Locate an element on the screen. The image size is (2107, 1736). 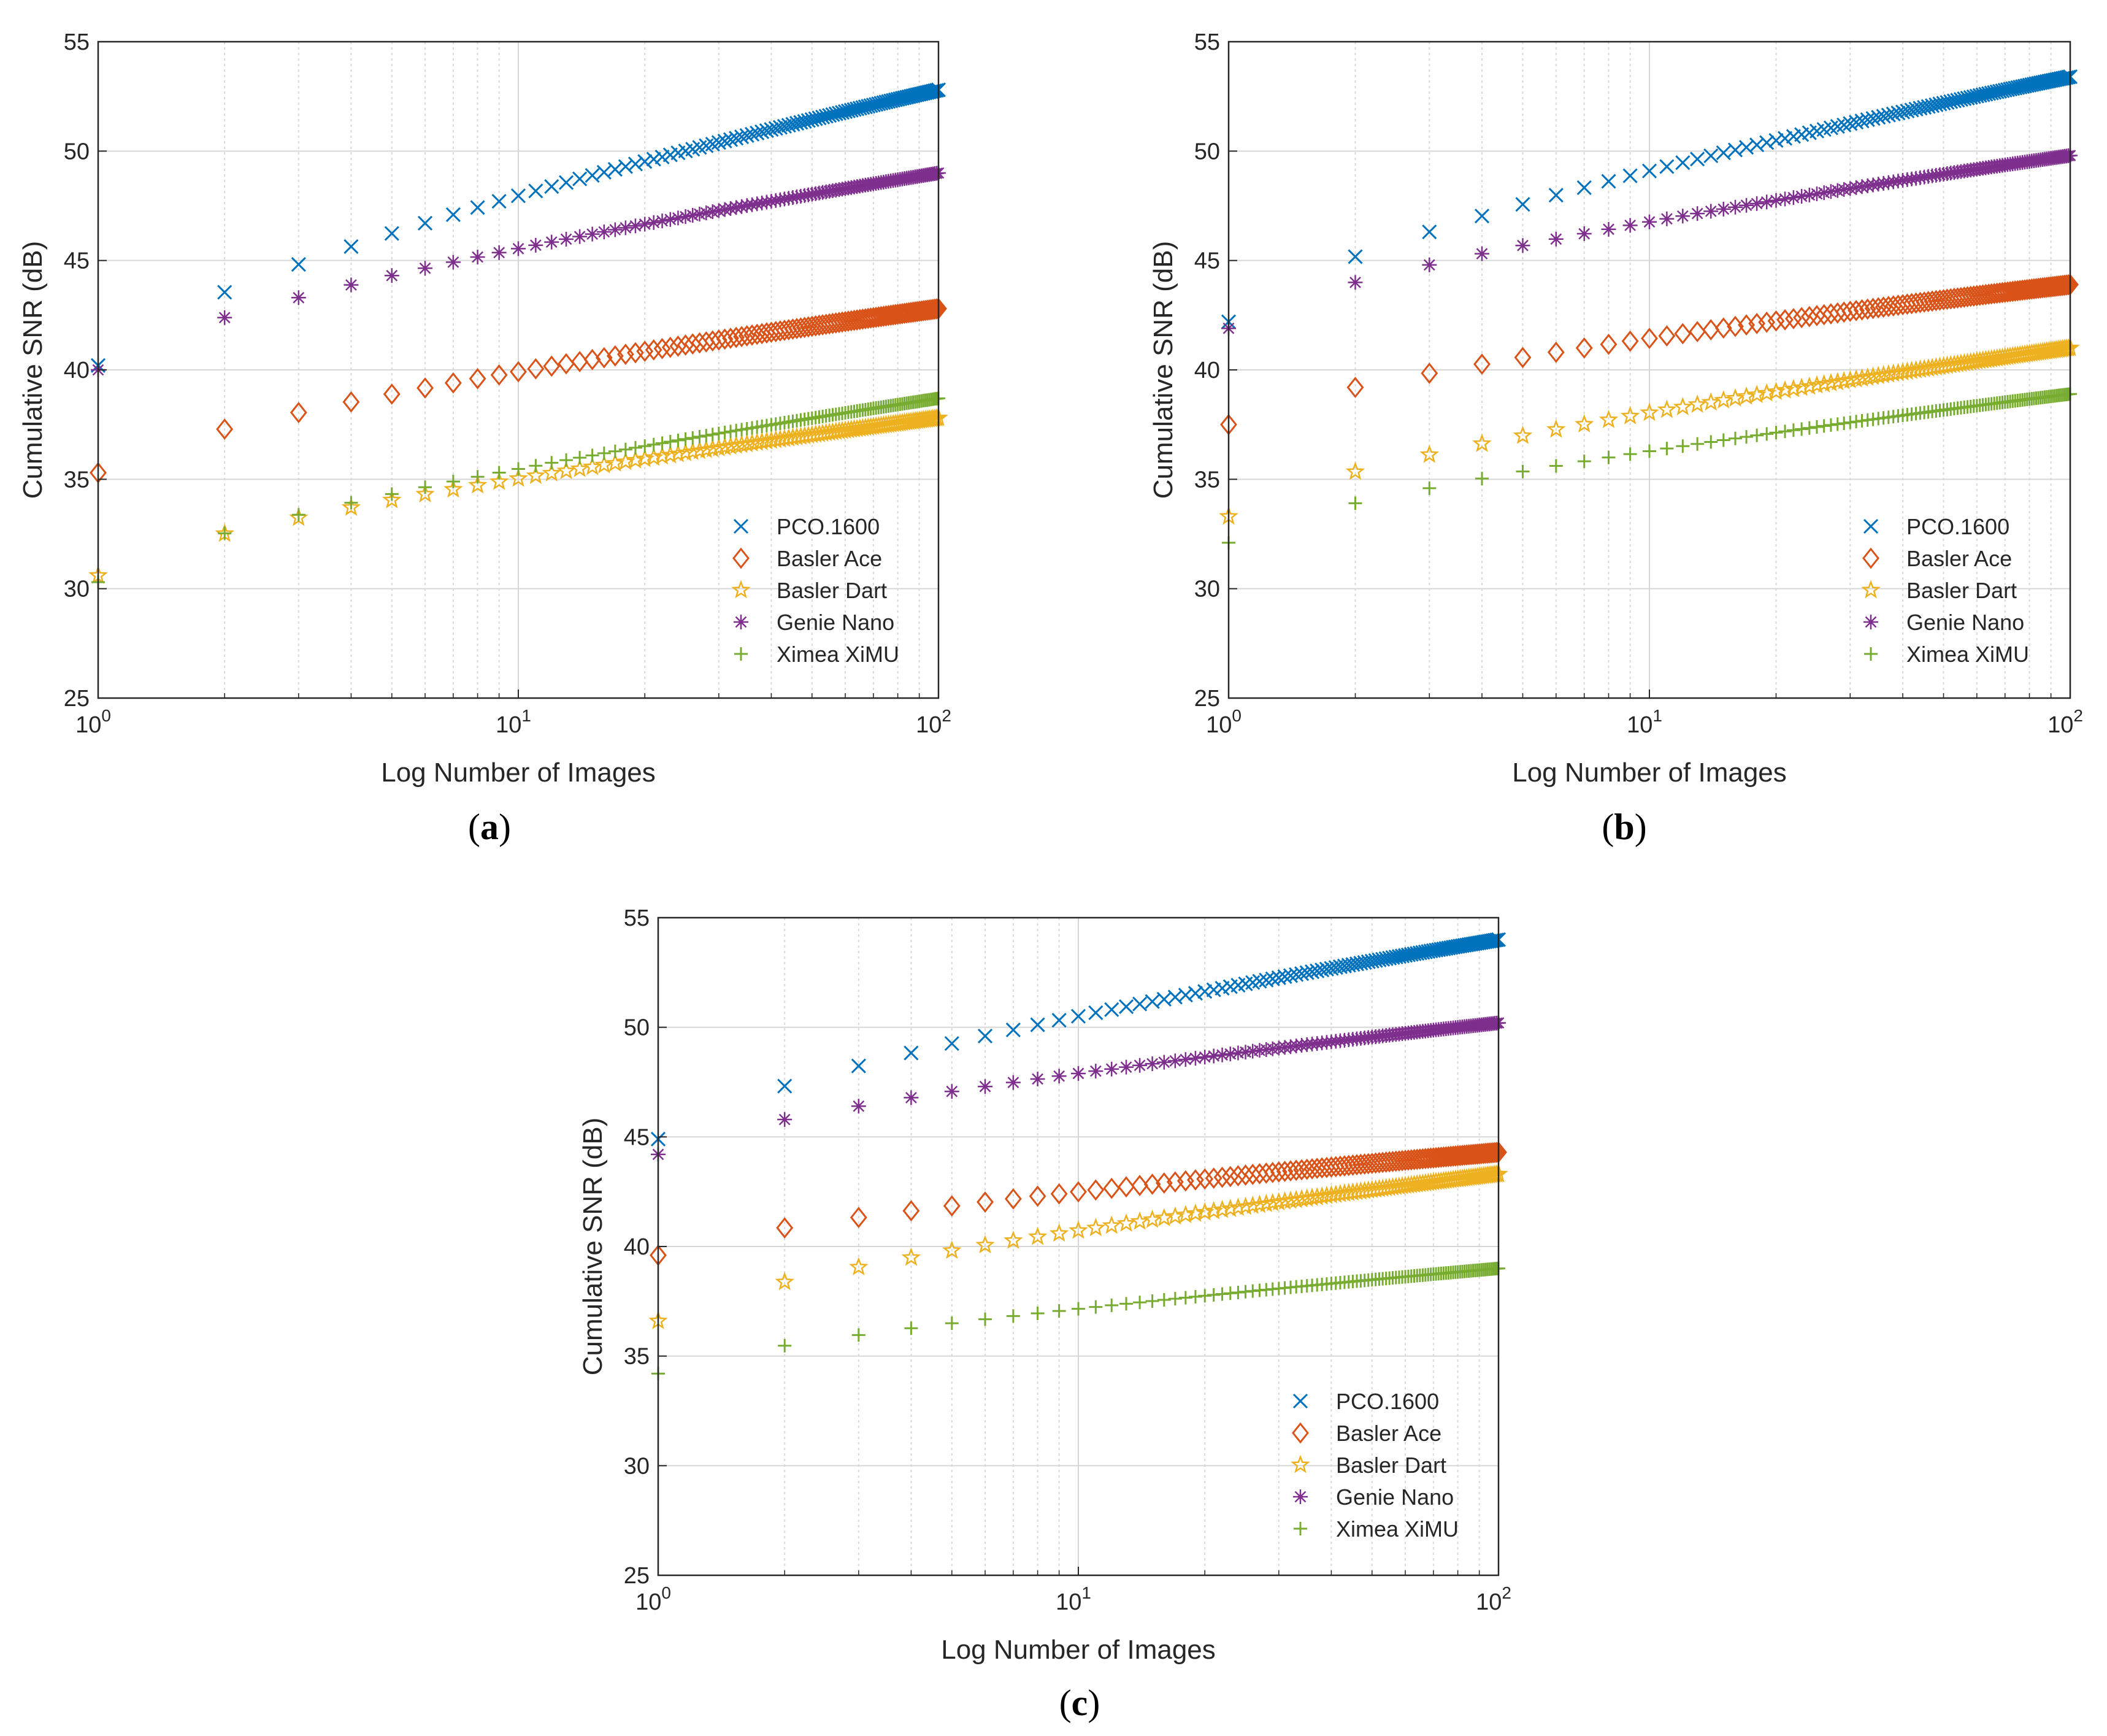
series-ximea-ximu is located at coordinates (518, 490).